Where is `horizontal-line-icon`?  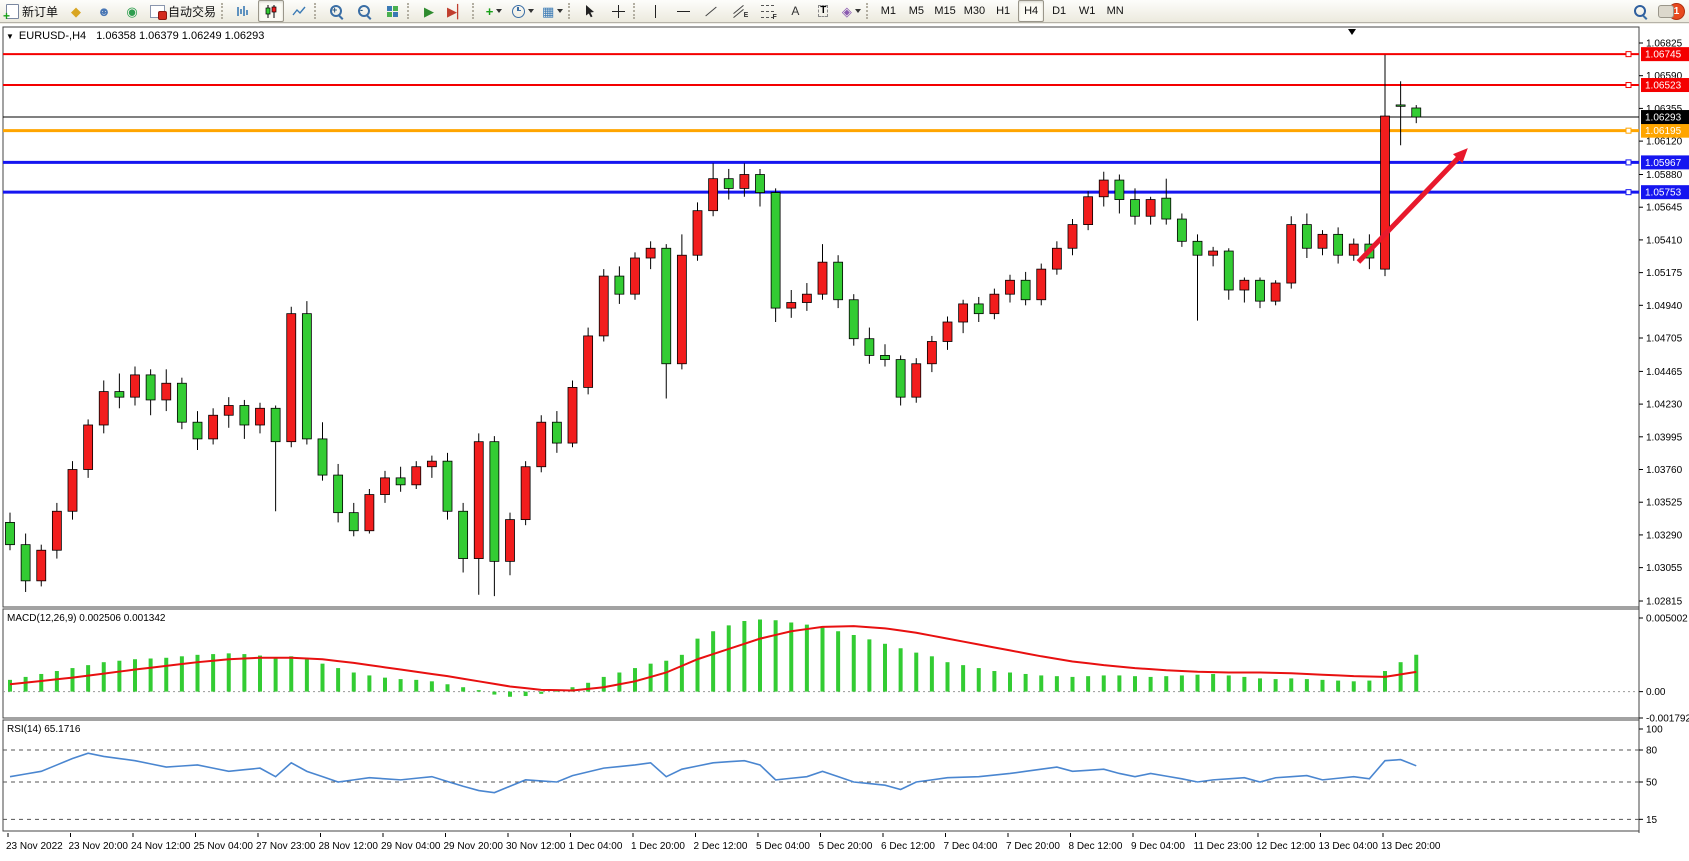 horizontal-line-icon is located at coordinates (683, 11).